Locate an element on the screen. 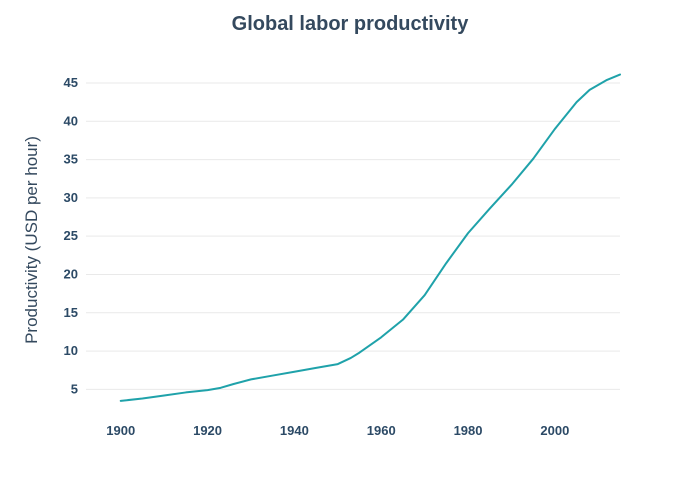  y-axis-ticks: 5 10 15 20 25 30 35 40 45 is located at coordinates (71, 235).